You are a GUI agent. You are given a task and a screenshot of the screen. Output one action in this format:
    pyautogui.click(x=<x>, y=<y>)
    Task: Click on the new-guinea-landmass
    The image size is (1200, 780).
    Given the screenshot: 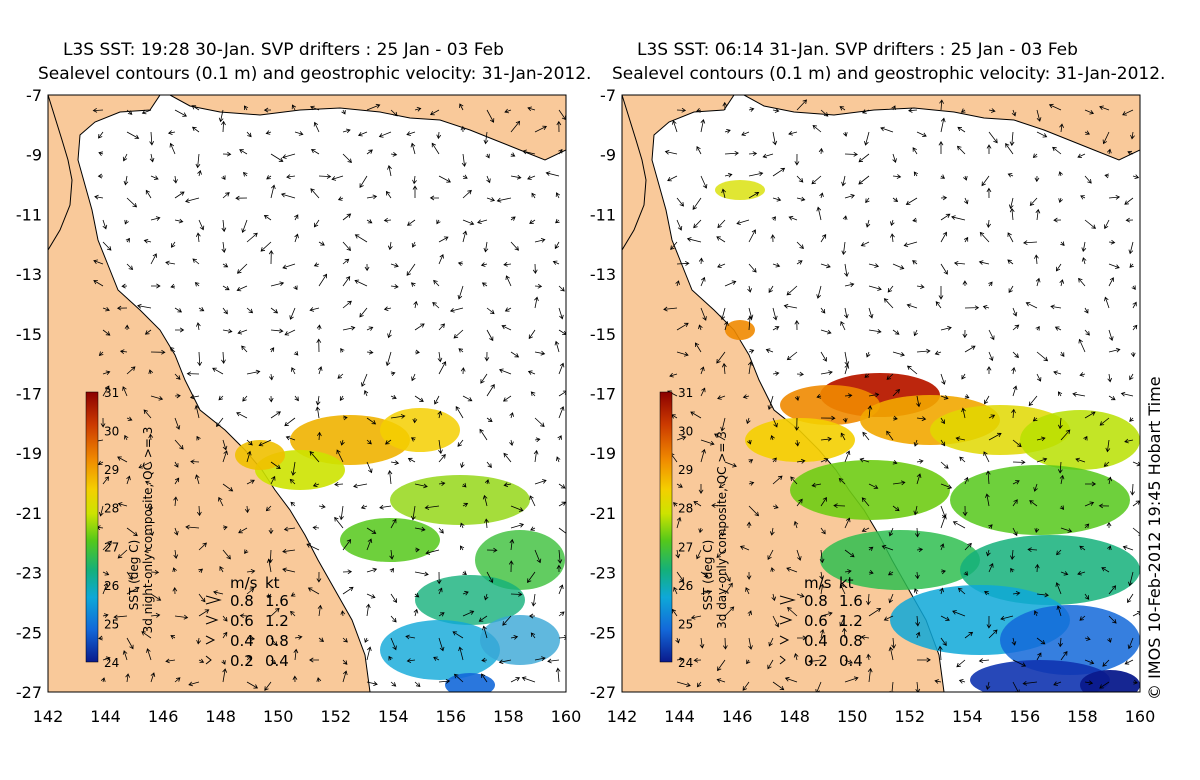 What is the action you would take?
    pyautogui.click(x=367, y=128)
    